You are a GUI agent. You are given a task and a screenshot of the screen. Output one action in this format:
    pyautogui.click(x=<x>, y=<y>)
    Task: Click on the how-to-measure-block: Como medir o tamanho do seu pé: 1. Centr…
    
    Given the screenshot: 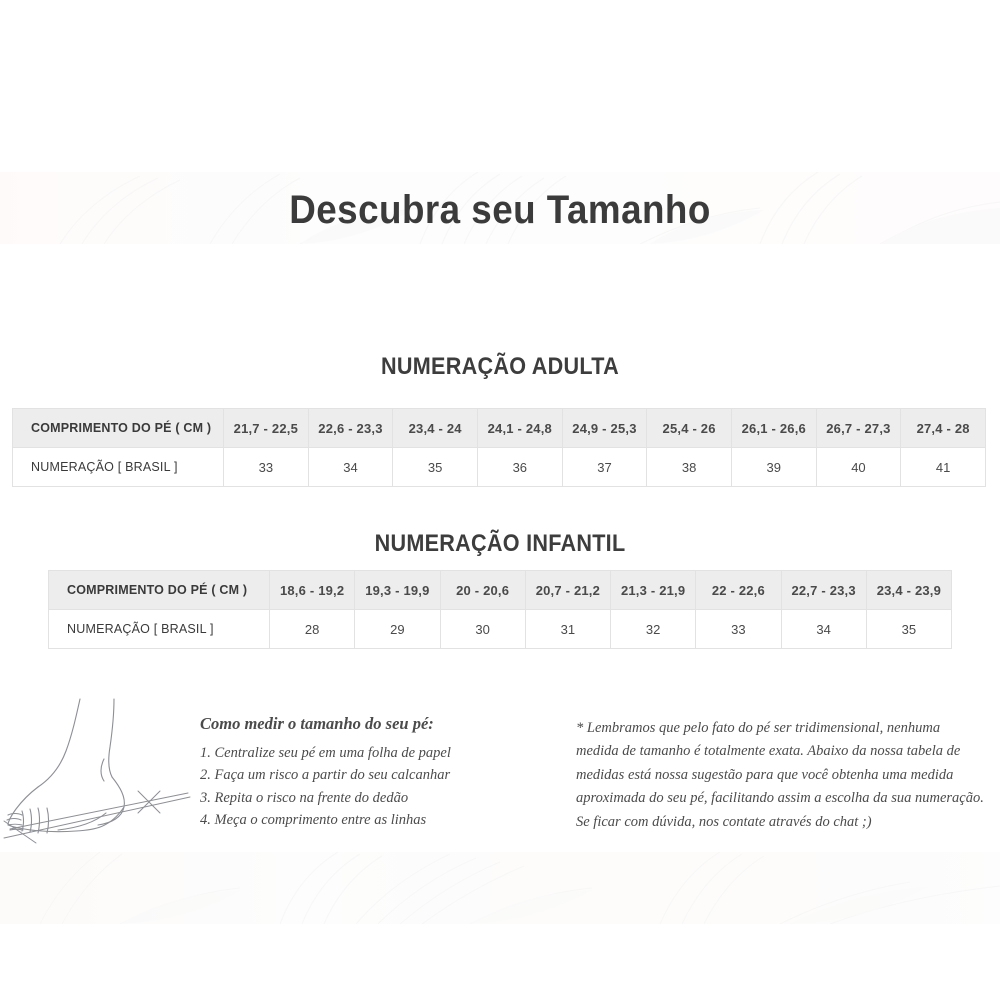 What is the action you would take?
    pyautogui.click(x=365, y=773)
    